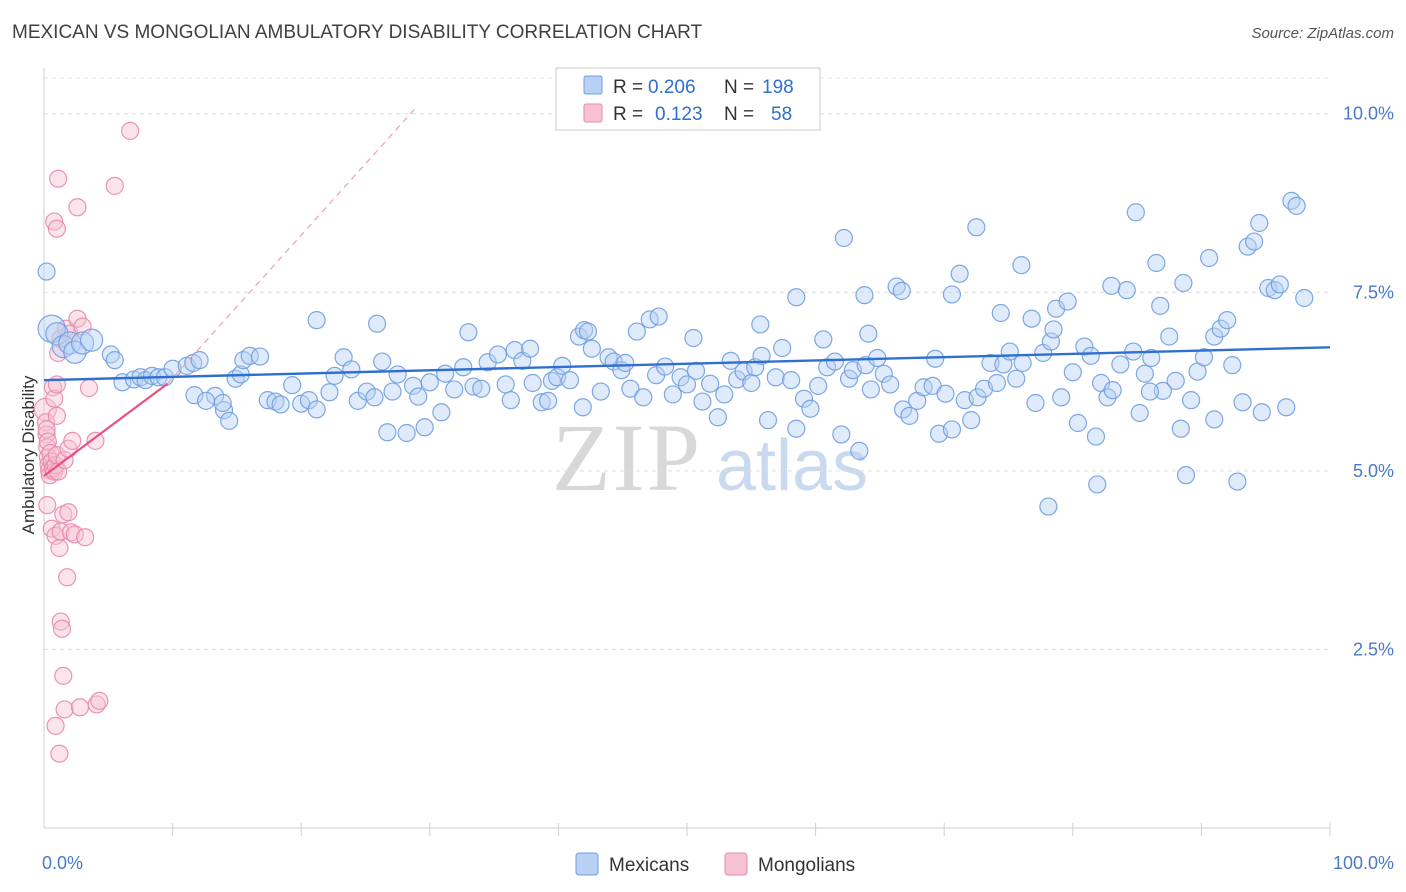 This screenshot has width=1406, height=892. I want to click on x-tick-label-max: 100.0%, so click(1363, 863).